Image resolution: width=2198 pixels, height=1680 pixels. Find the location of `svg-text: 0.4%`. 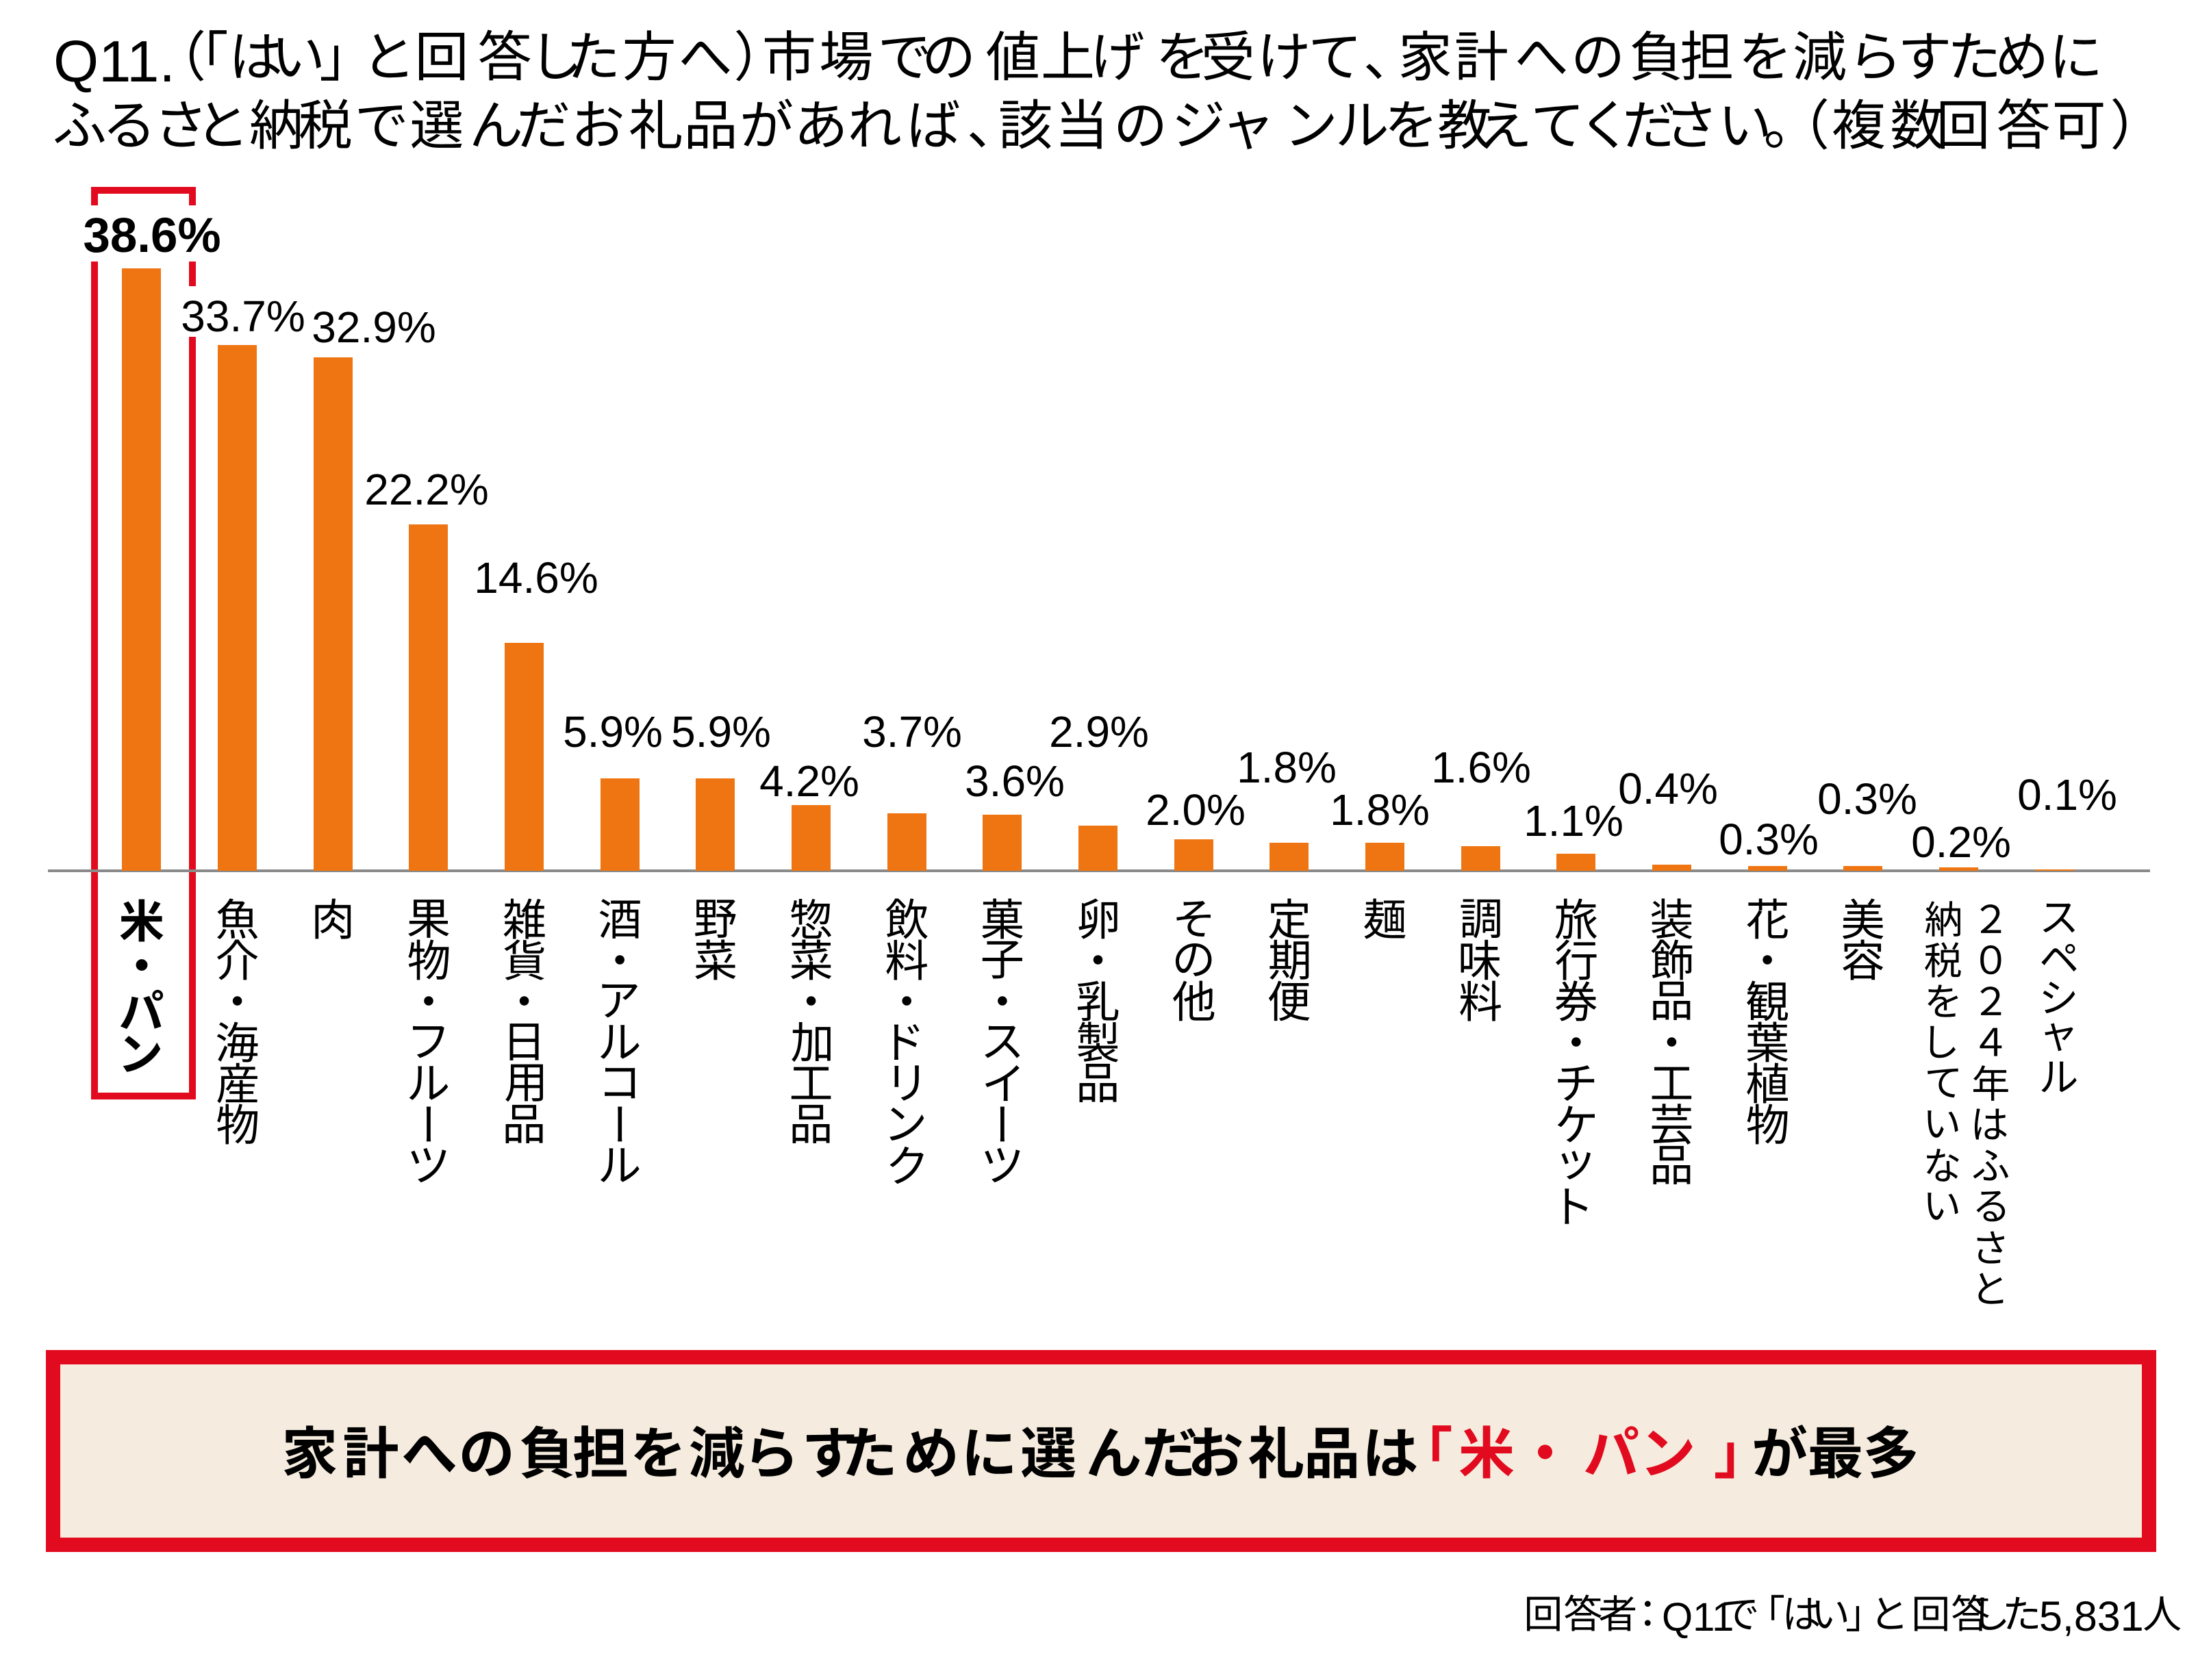

svg-text: 0.4% is located at coordinates (1668, 788).